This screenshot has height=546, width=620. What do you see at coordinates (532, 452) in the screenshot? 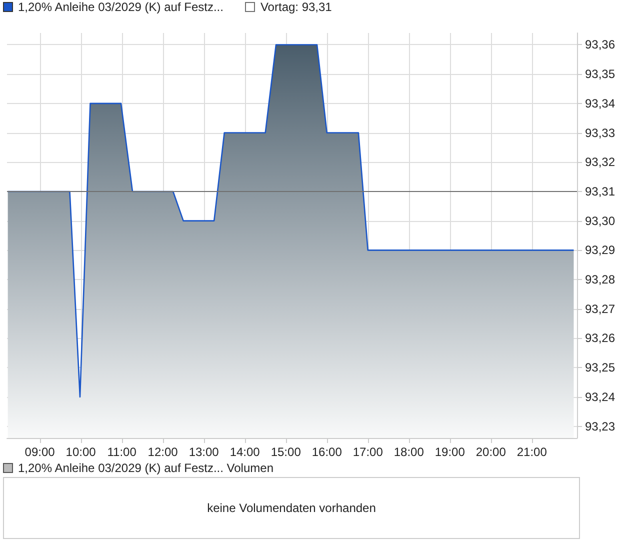
I see `x-tick-label: 21:00` at bounding box center [532, 452].